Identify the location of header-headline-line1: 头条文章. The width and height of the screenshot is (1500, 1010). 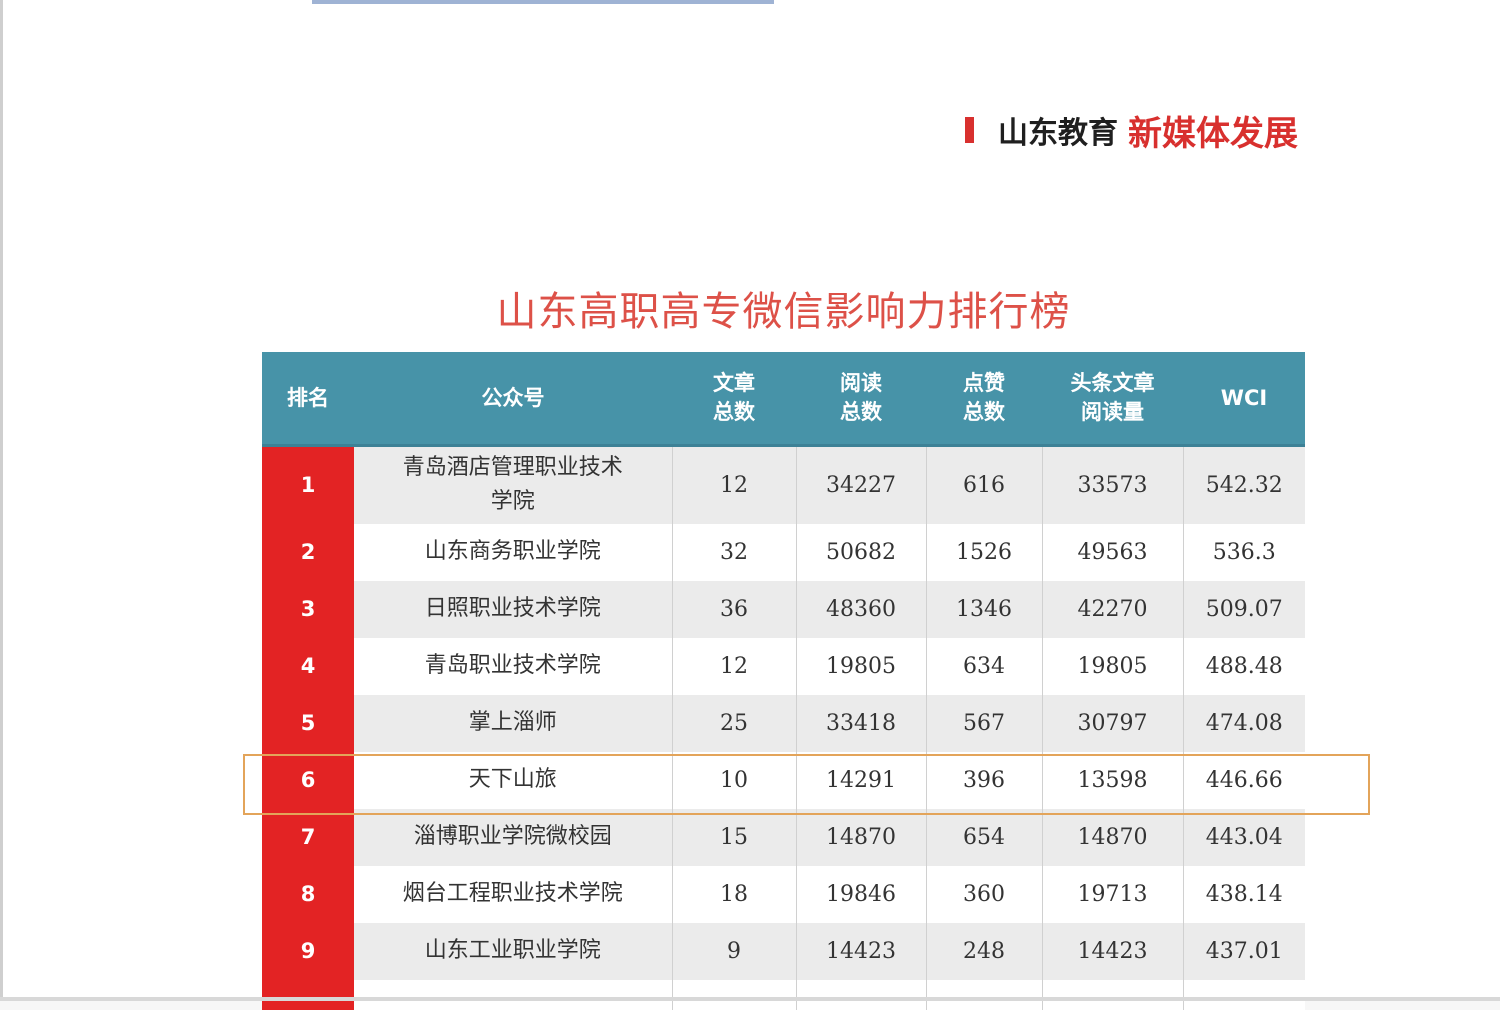
(1112, 383).